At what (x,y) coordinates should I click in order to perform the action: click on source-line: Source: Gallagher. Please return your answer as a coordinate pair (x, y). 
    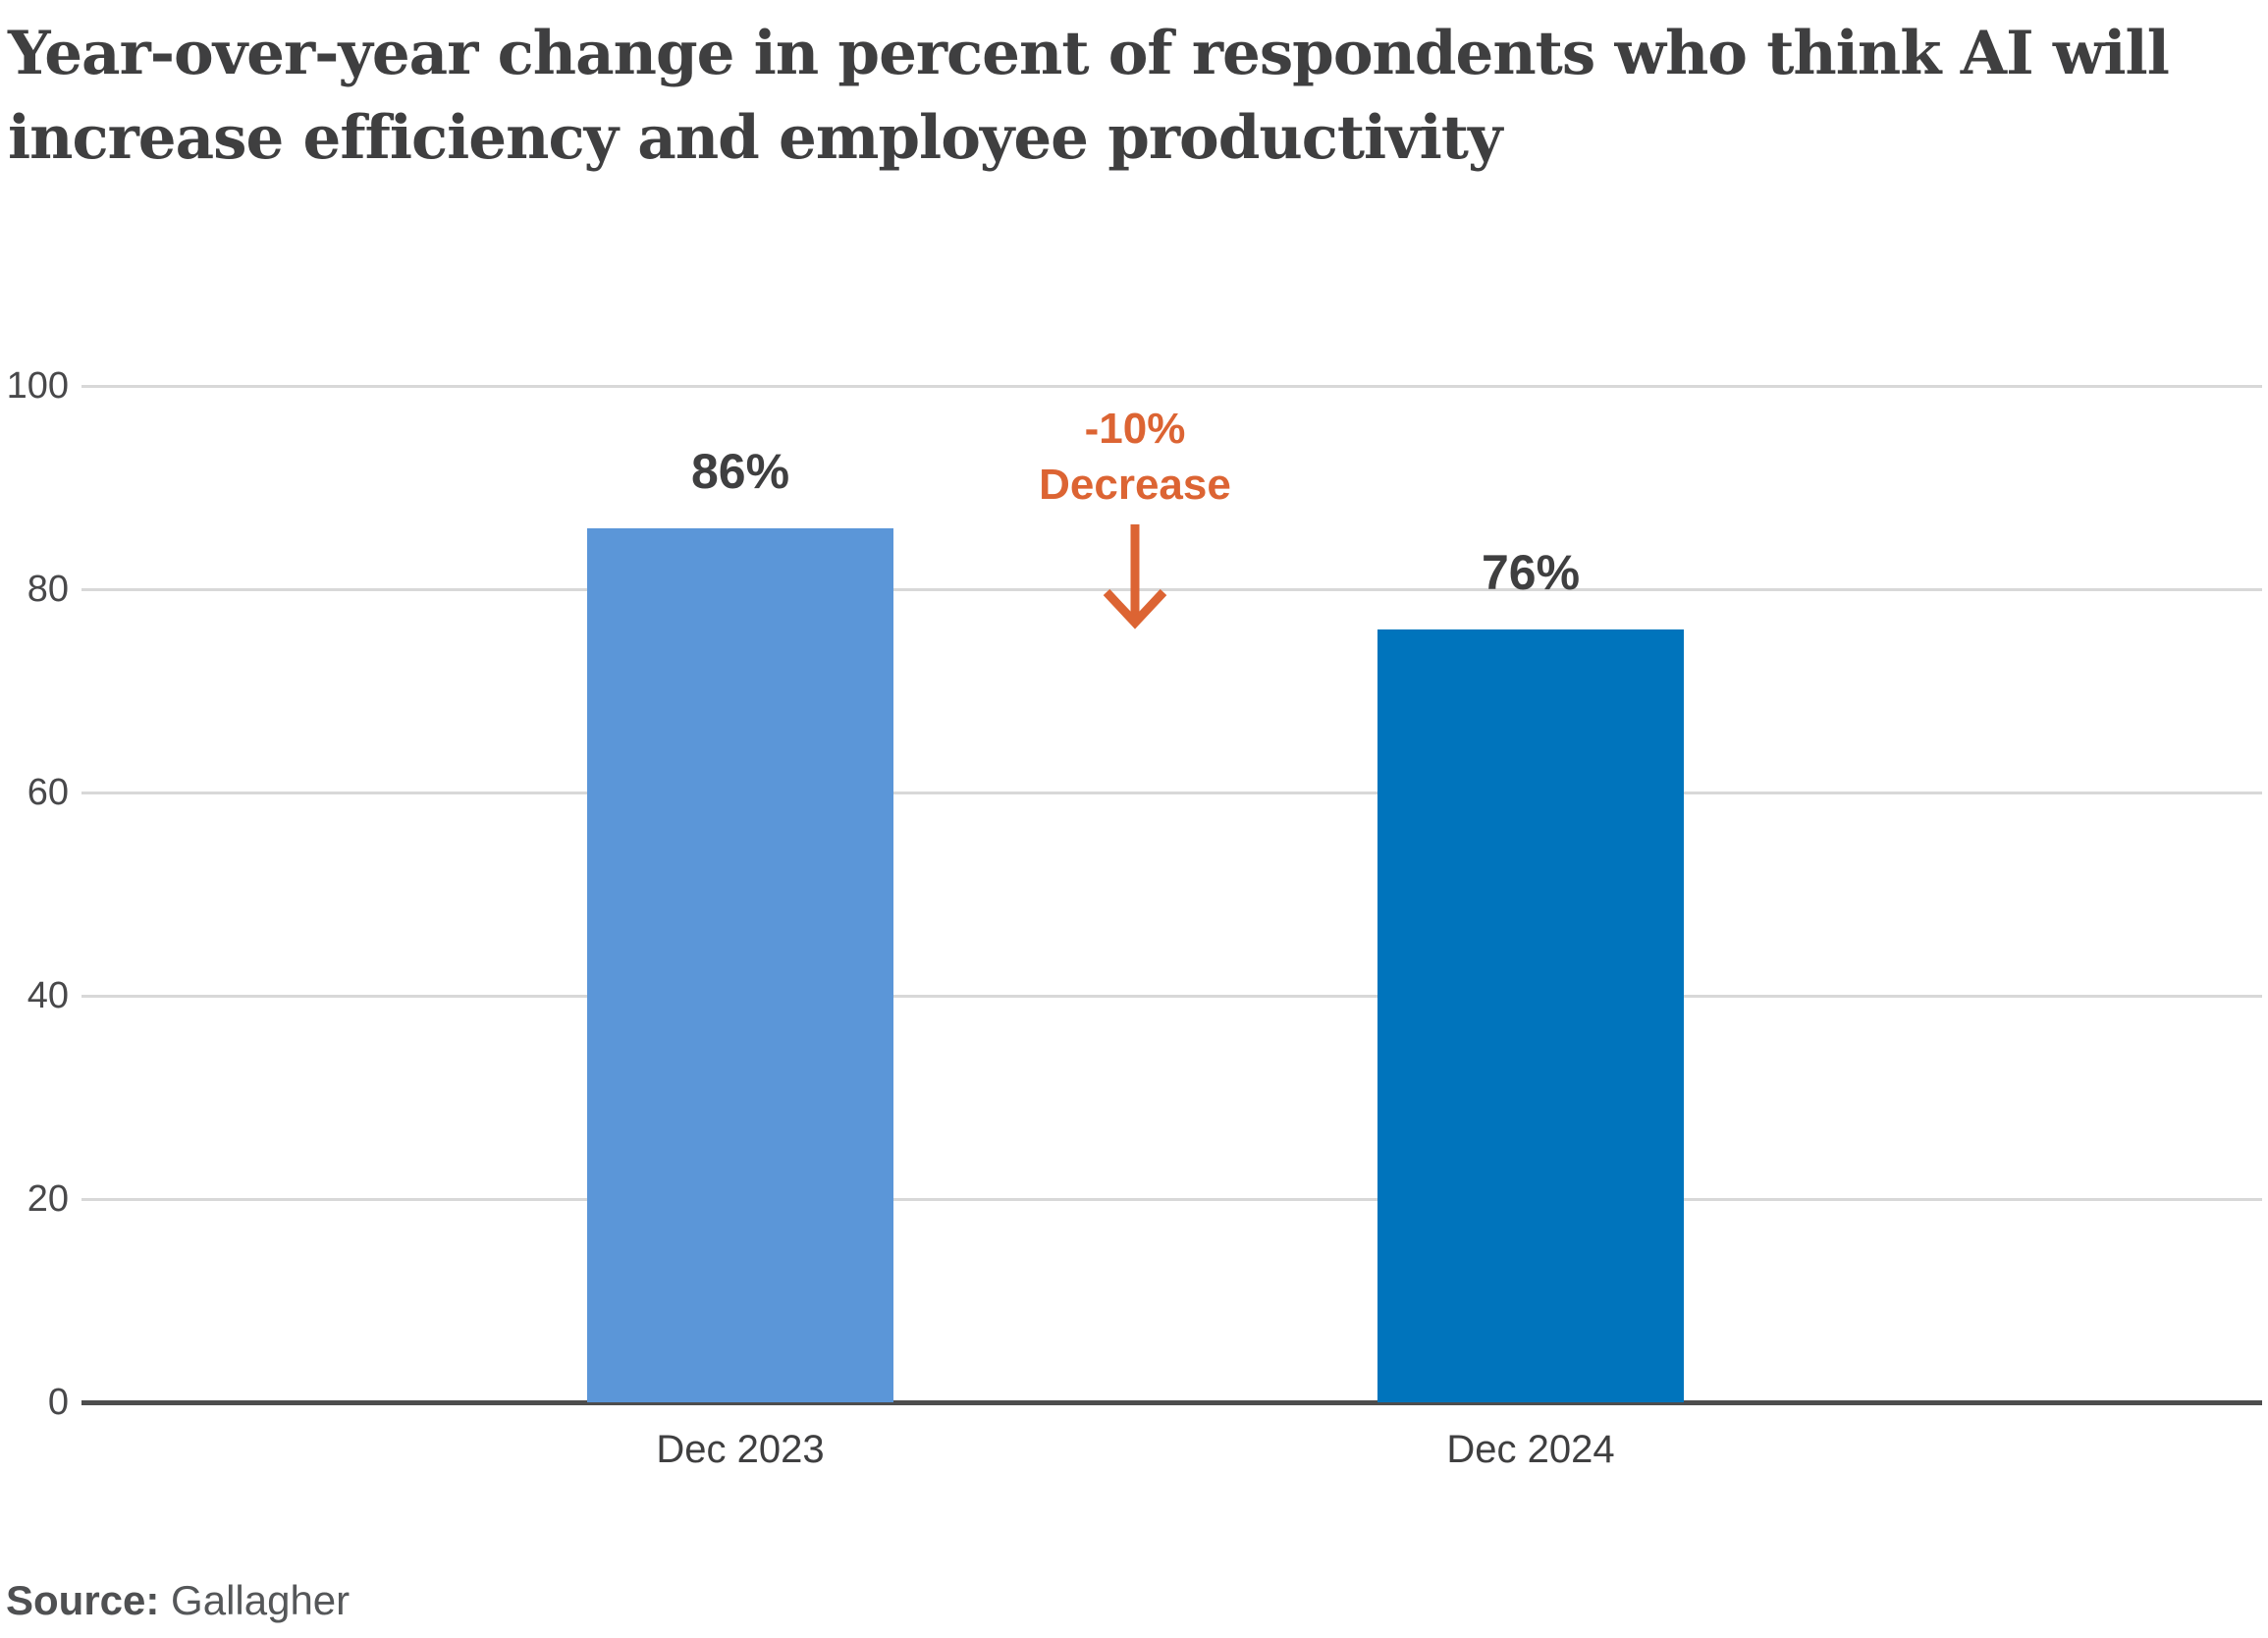
    Looking at the image, I should click on (178, 1600).